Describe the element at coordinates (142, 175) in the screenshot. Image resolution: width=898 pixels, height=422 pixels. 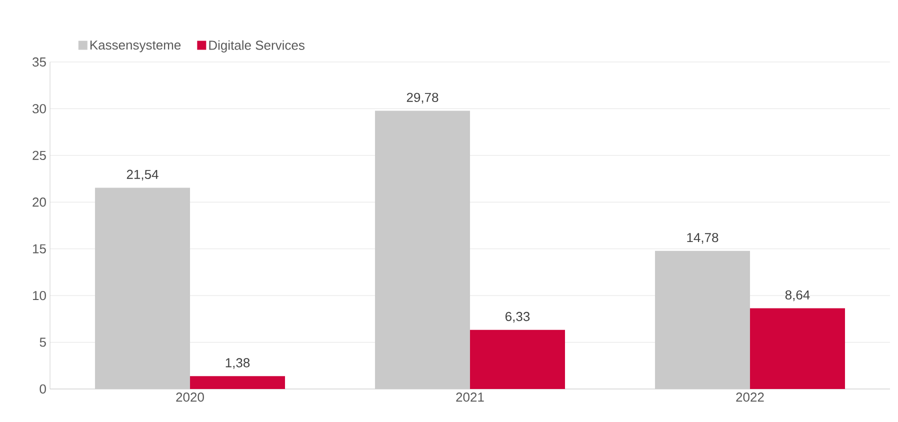
I see `data-label: 21,54` at that location.